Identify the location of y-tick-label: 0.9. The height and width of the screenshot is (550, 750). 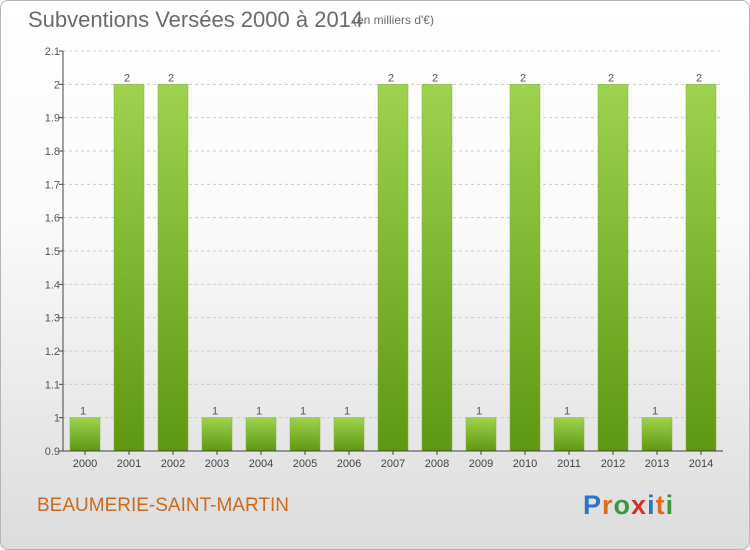
(52, 452).